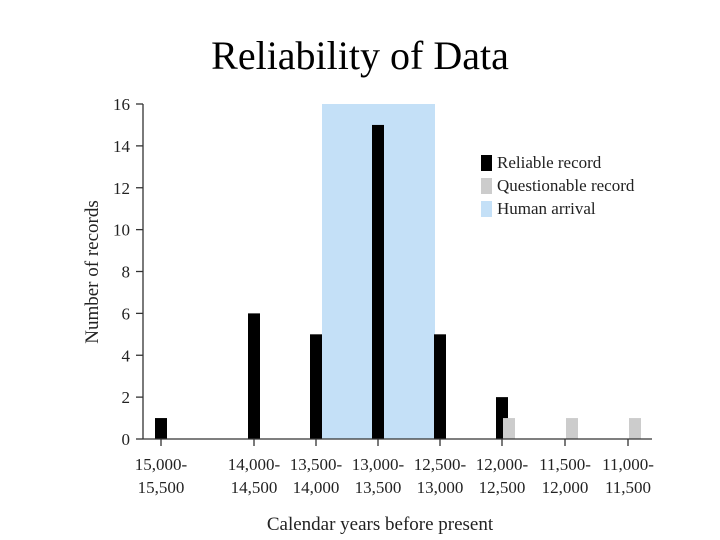 The width and height of the screenshot is (720, 540). I want to click on legend-swatch-human-arrival, so click(486, 209).